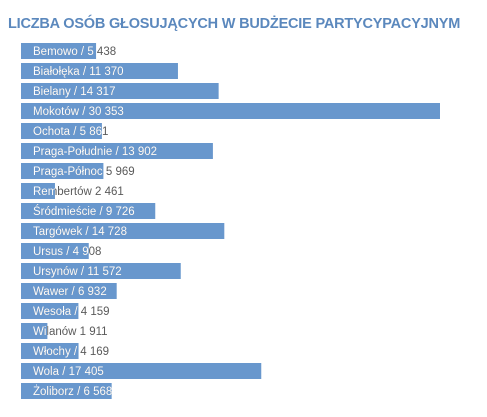 This screenshot has height=417, width=487. I want to click on bar-praga-poludnie, so click(117, 151).